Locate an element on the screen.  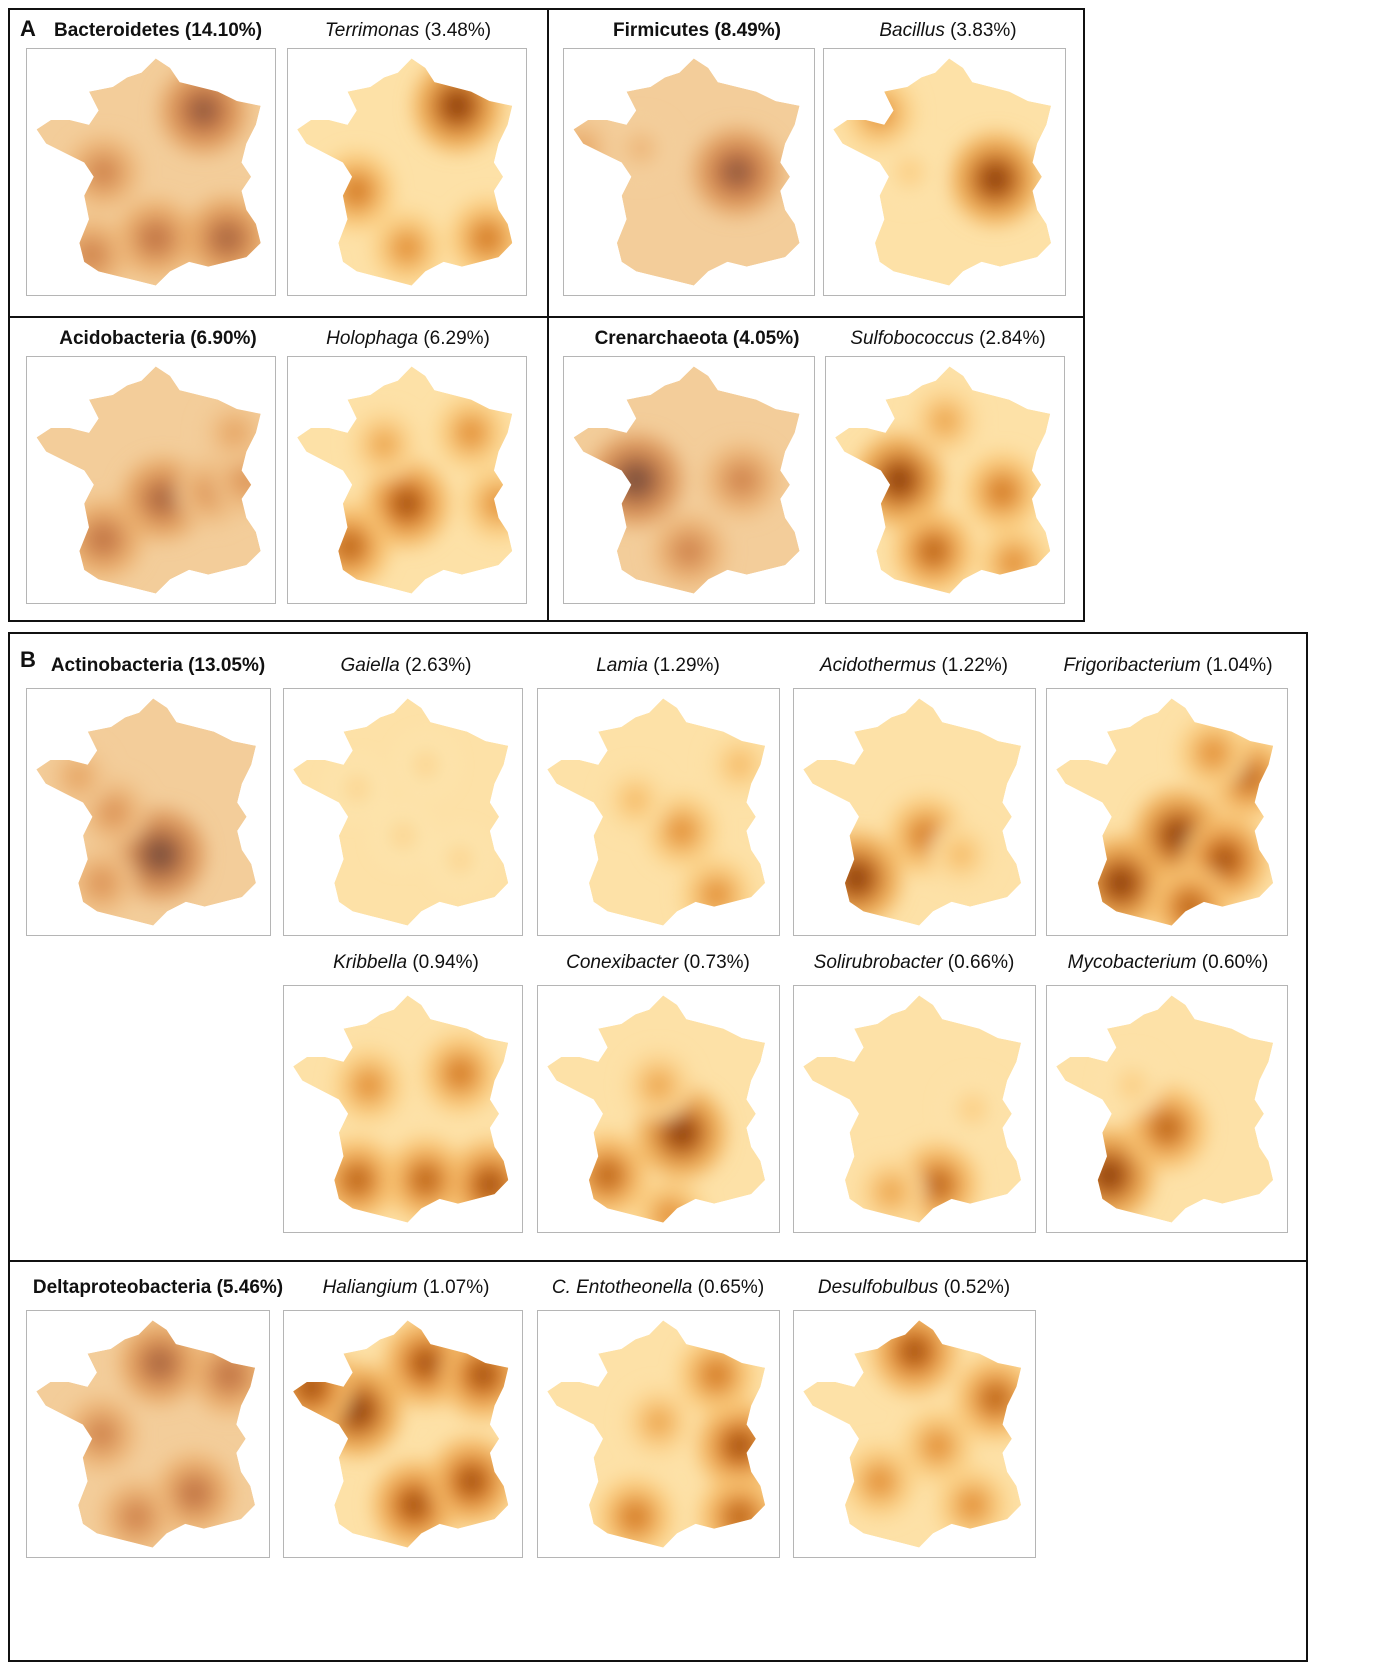
map-caption-holophaga: Holophaga (6.29%) is located at coordinates (408, 339).